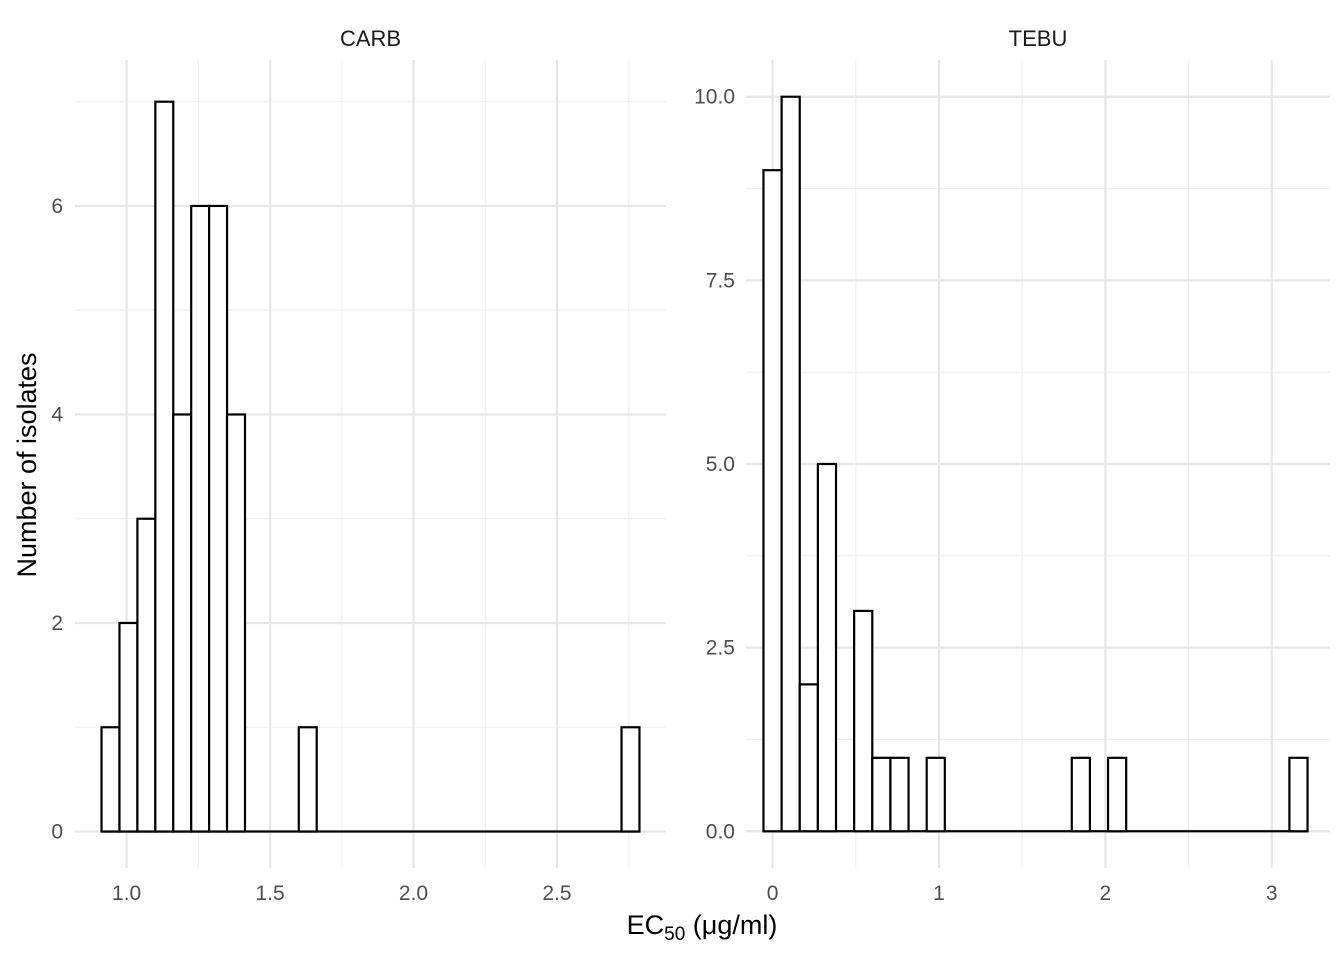 This screenshot has width=1344, height=960. What do you see at coordinates (57, 623) in the screenshot?
I see `carb-y-tick-label: 2` at bounding box center [57, 623].